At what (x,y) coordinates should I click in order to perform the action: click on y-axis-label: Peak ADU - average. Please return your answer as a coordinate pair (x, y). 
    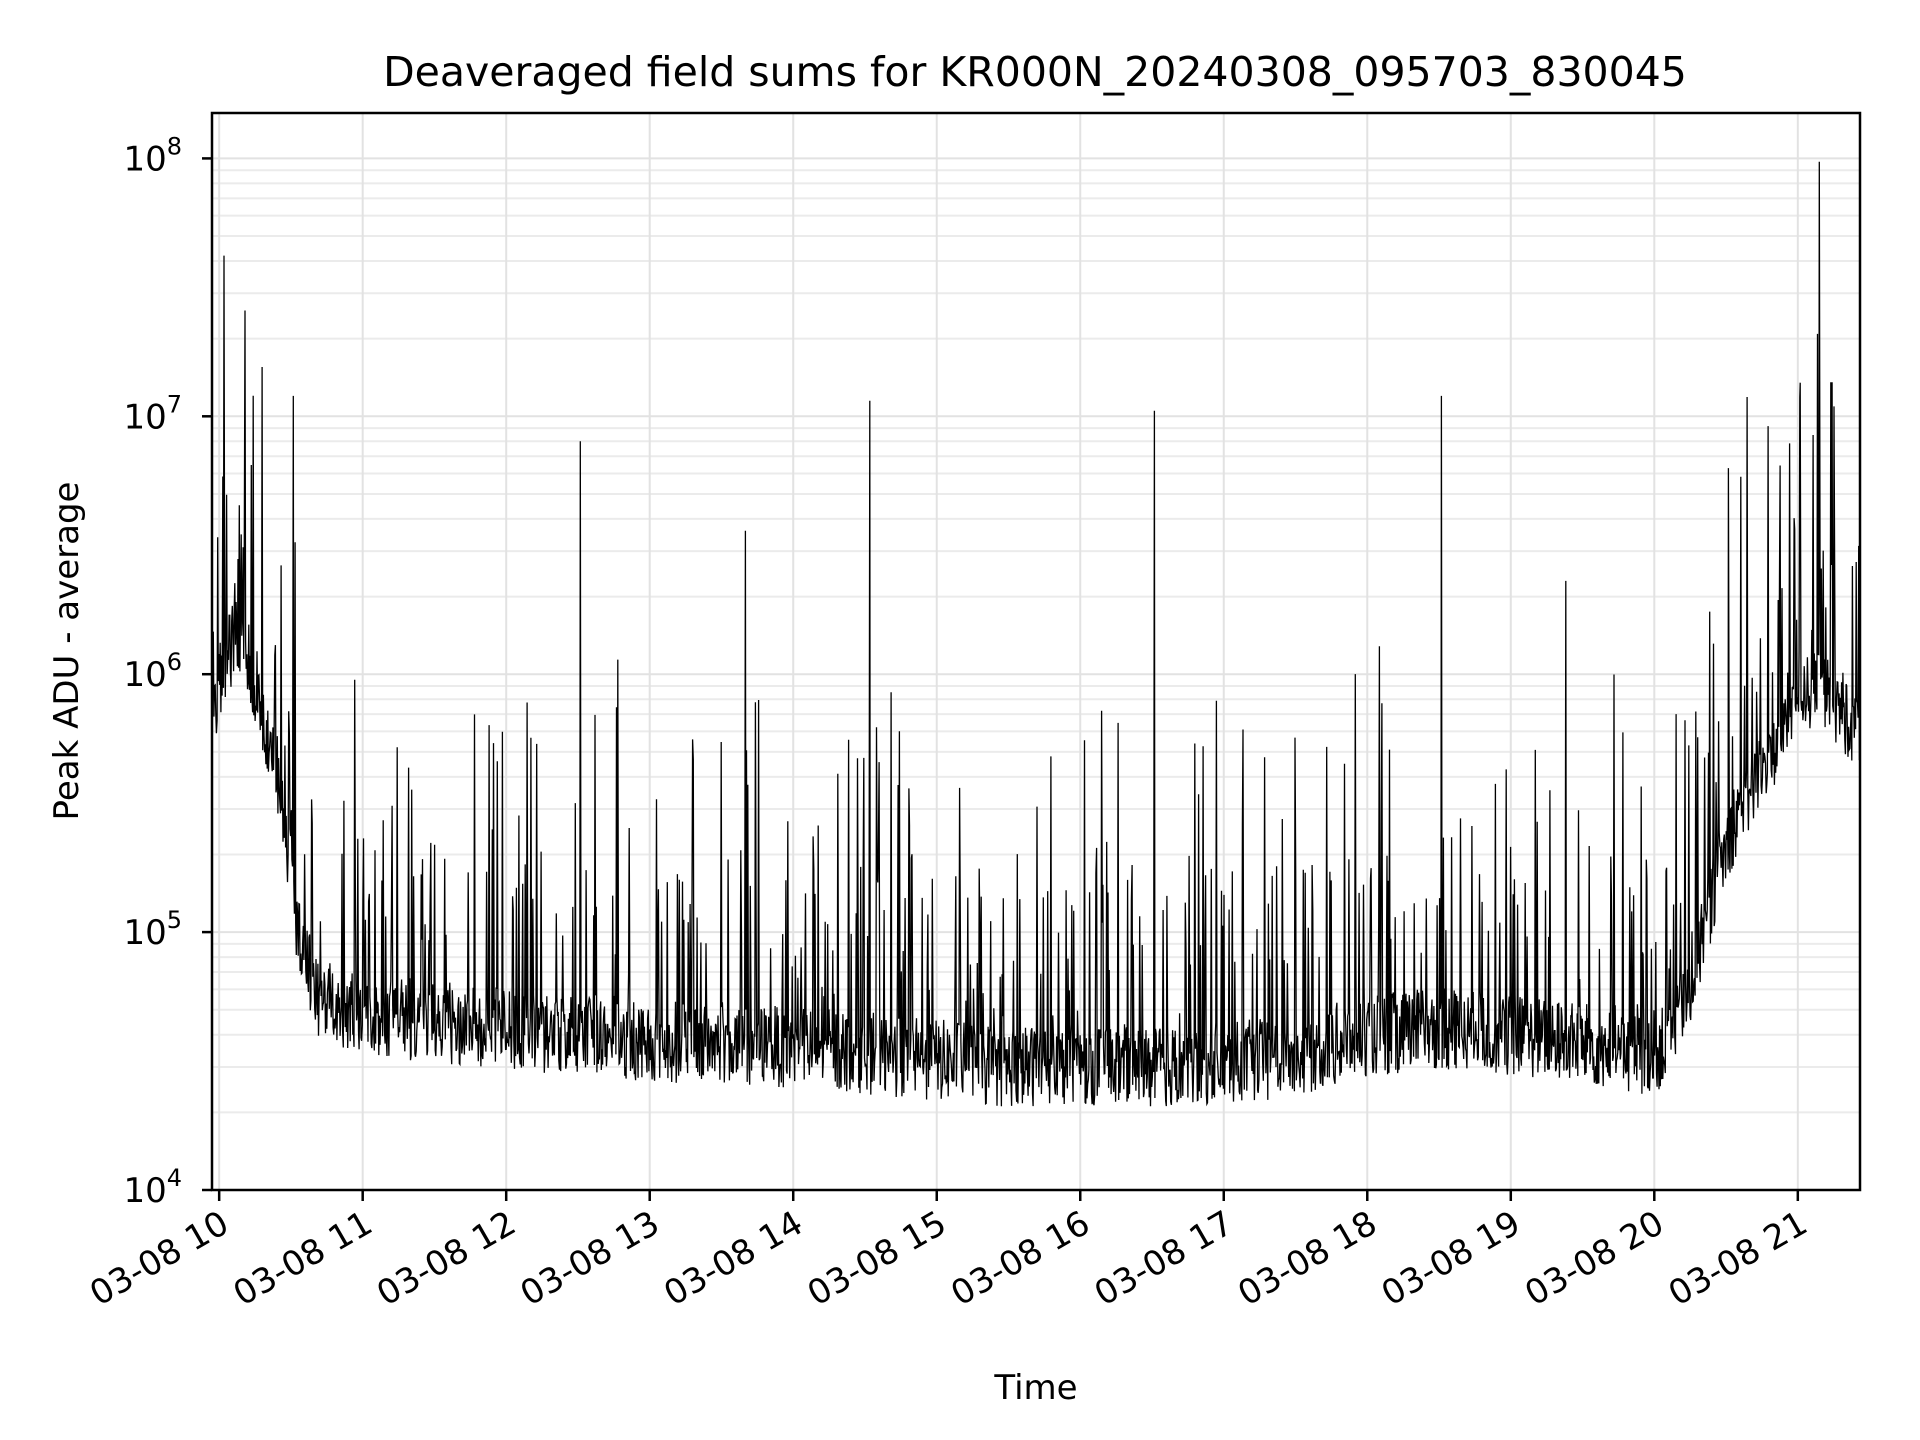
    Looking at the image, I should click on (67, 651).